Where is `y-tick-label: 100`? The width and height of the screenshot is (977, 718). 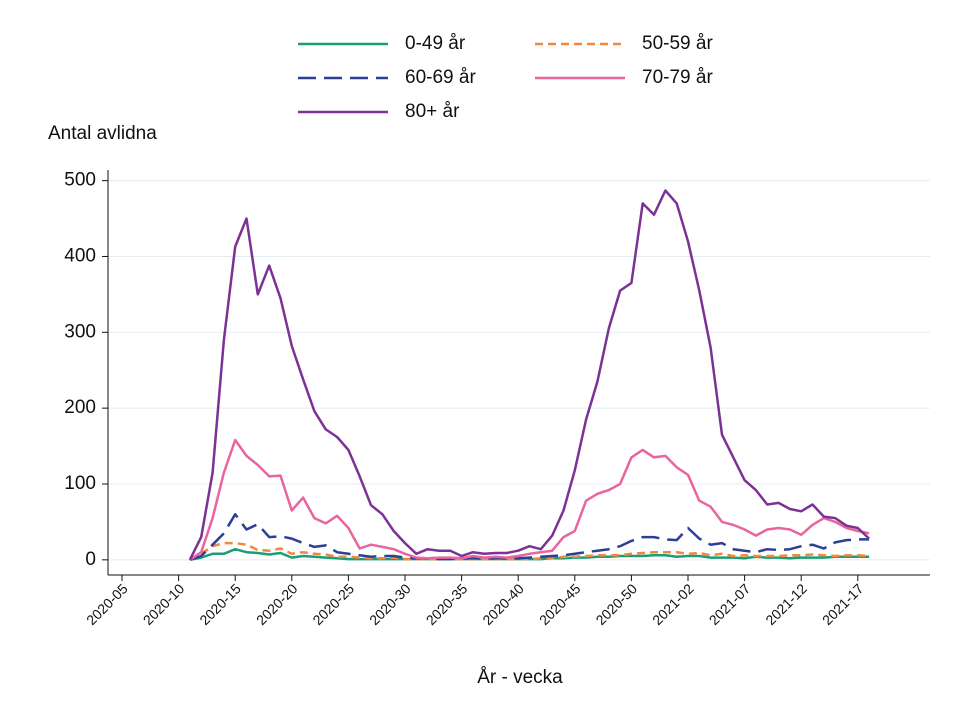 y-tick-label: 100 is located at coordinates (80, 483).